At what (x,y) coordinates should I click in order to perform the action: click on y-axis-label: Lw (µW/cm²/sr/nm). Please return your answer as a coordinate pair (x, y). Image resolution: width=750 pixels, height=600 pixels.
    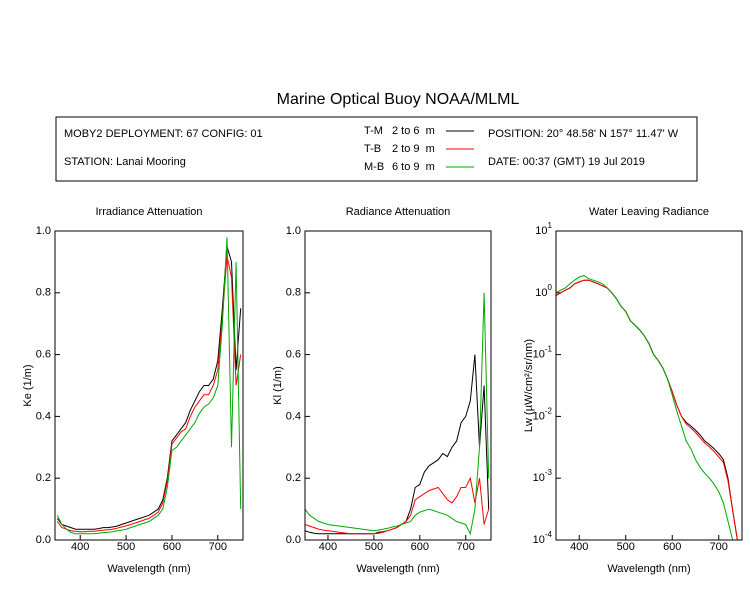
    Looking at the image, I should click on (529, 385).